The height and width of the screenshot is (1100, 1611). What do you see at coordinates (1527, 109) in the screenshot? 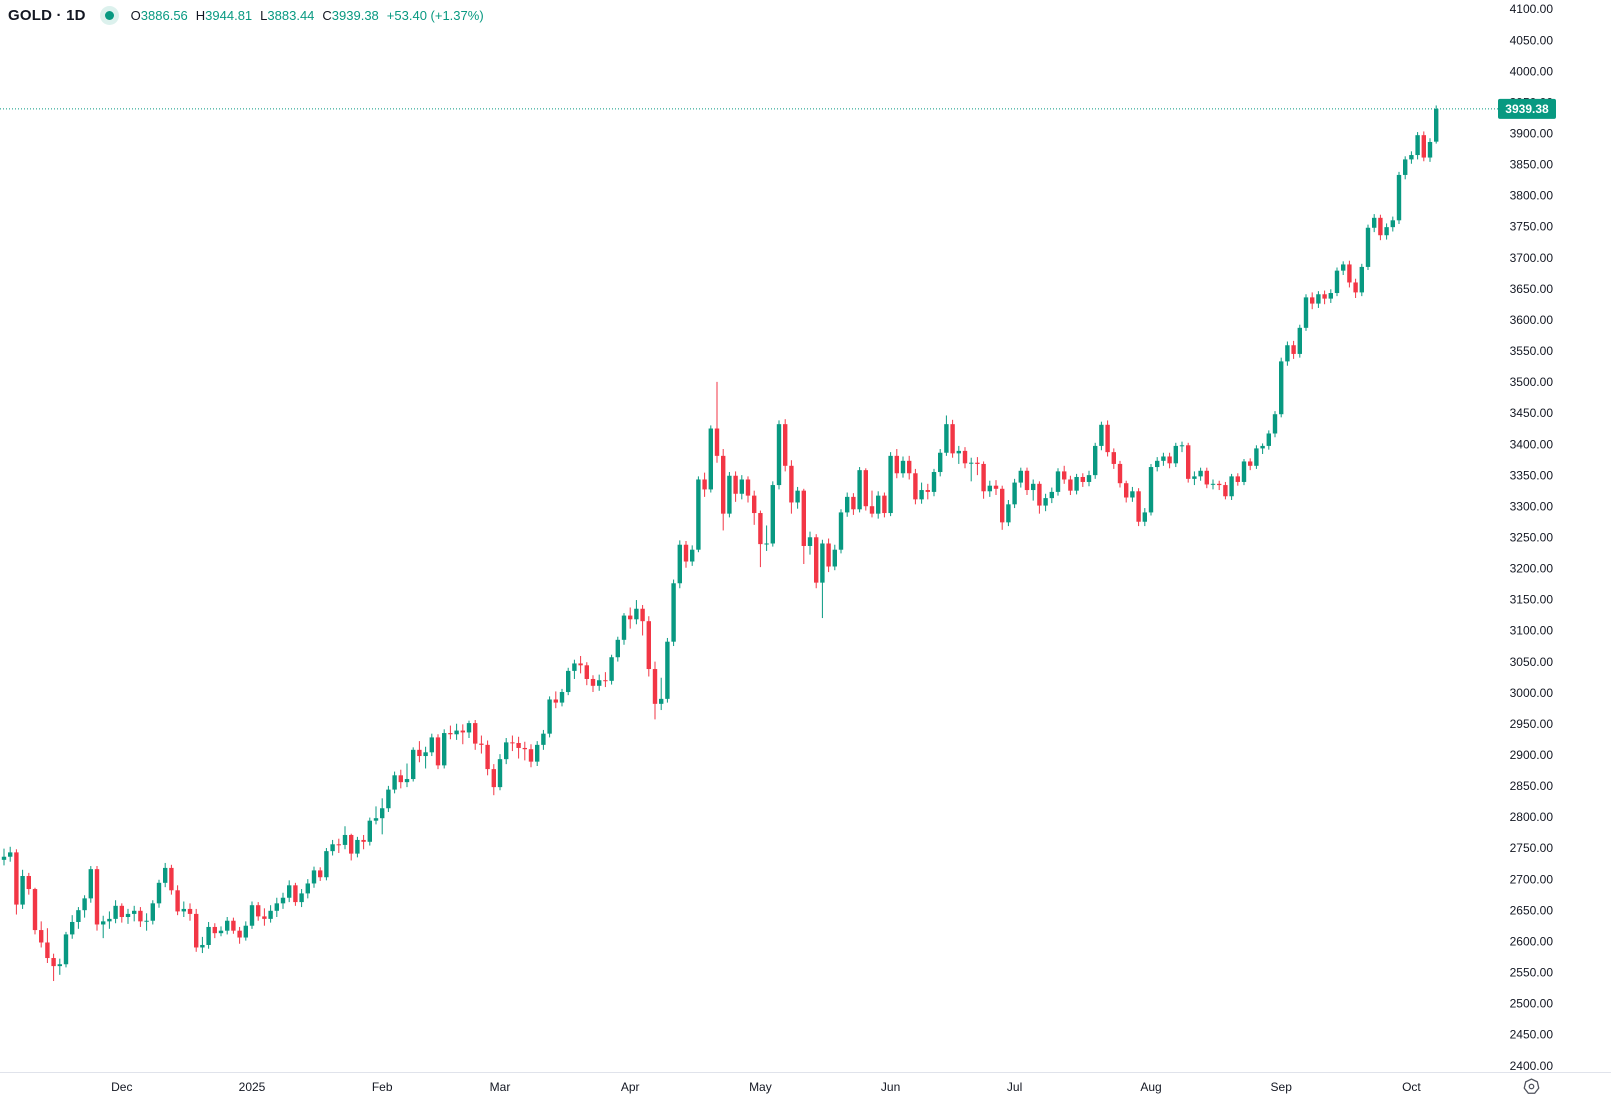
I see `svg-text: 3939.38` at bounding box center [1527, 109].